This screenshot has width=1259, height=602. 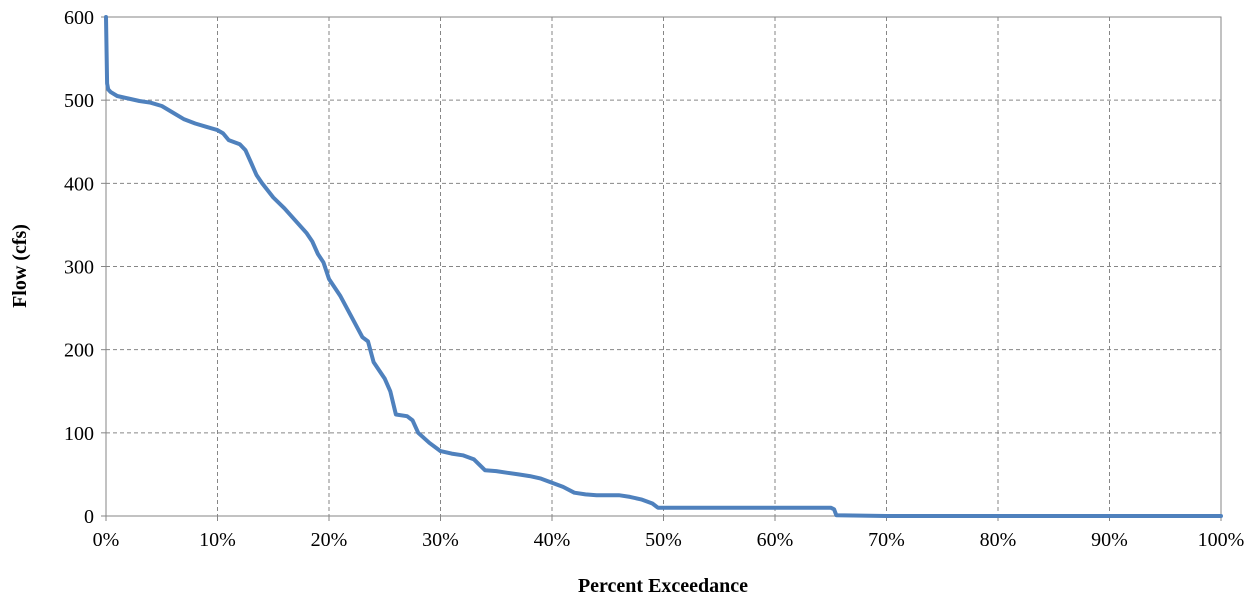 What do you see at coordinates (552, 540) in the screenshot?
I see `x-tick-label: 40%` at bounding box center [552, 540].